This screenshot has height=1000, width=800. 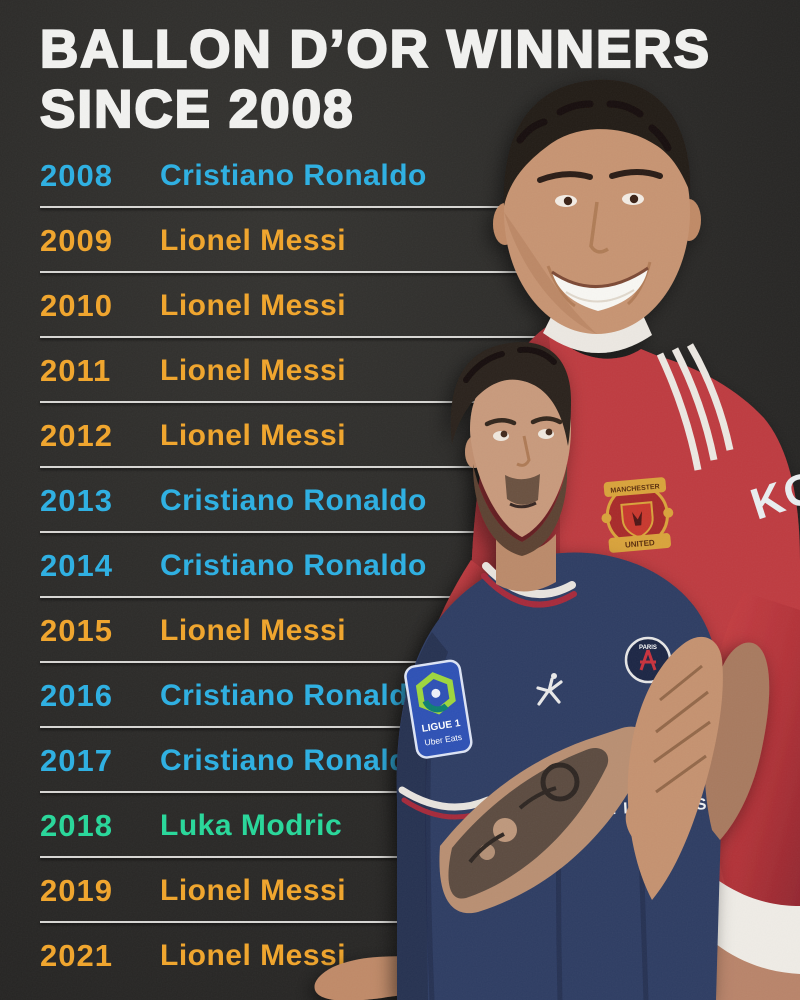 What do you see at coordinates (76, 565) in the screenshot?
I see `winner-year: 2014` at bounding box center [76, 565].